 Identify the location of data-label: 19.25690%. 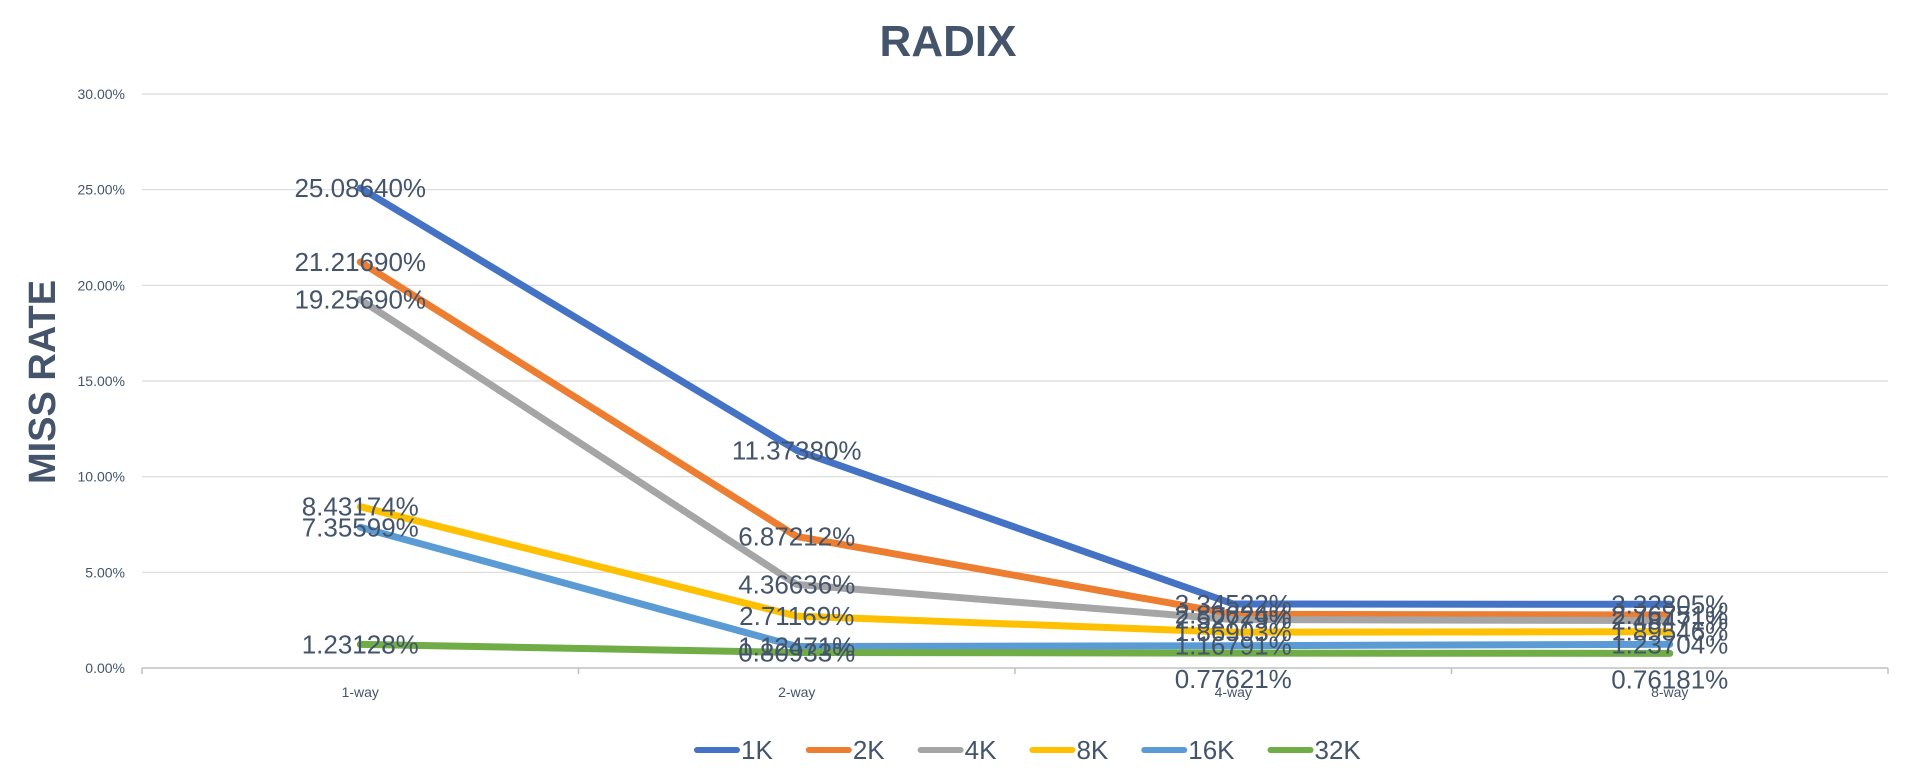
(360, 300).